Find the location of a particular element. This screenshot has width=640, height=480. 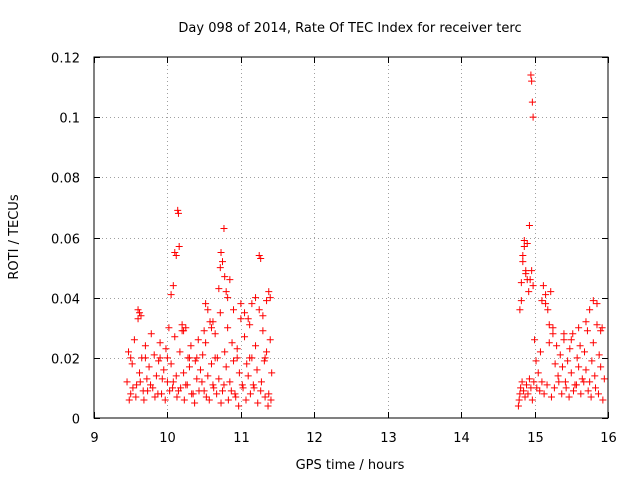

y-tick-label: 0 is located at coordinates (76, 420).